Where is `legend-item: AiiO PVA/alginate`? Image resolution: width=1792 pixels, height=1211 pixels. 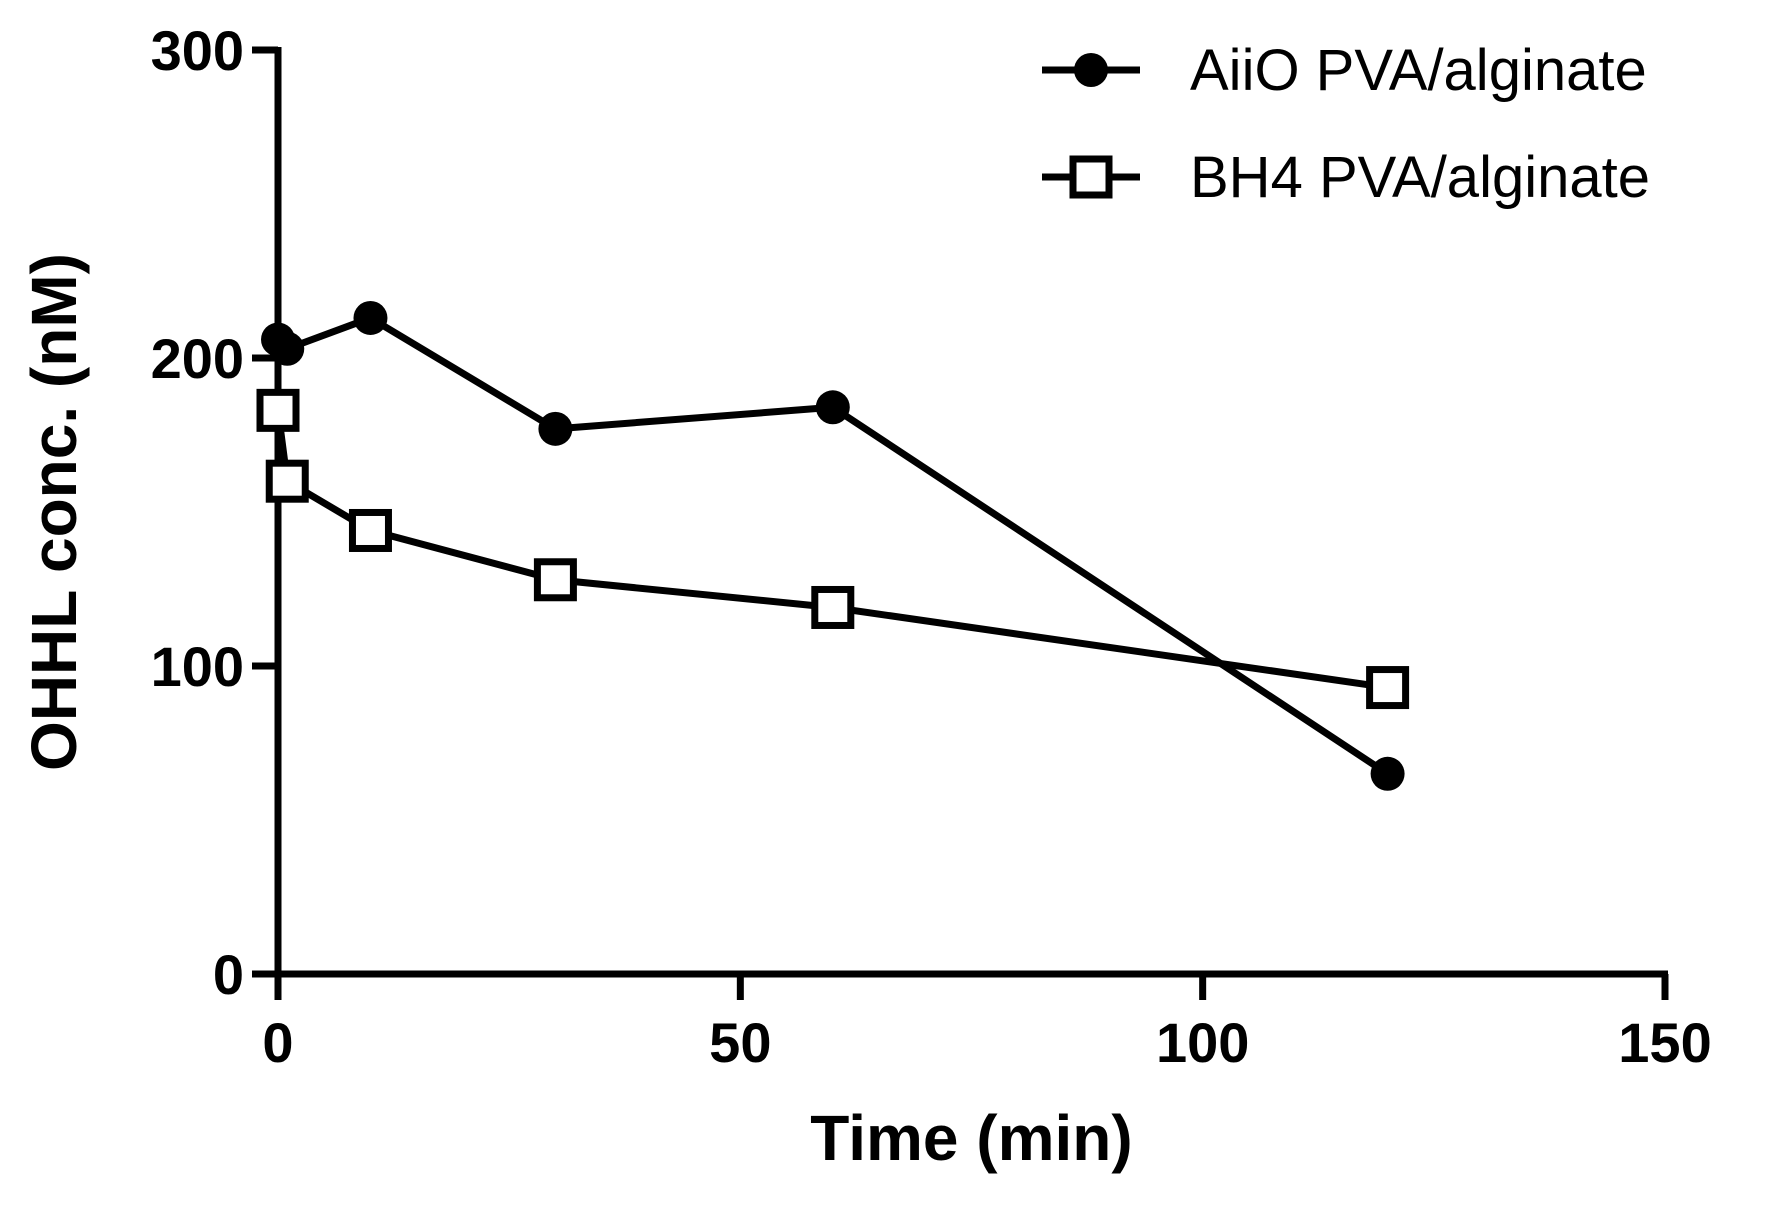 legend-item: AiiO PVA/alginate is located at coordinates (1344, 70).